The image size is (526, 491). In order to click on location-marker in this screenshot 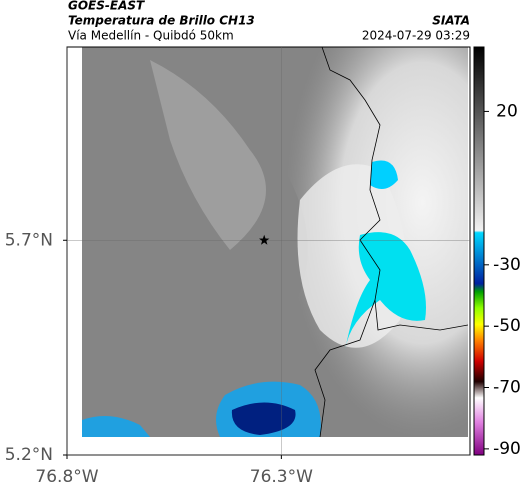, I will do `click(264, 239)`.